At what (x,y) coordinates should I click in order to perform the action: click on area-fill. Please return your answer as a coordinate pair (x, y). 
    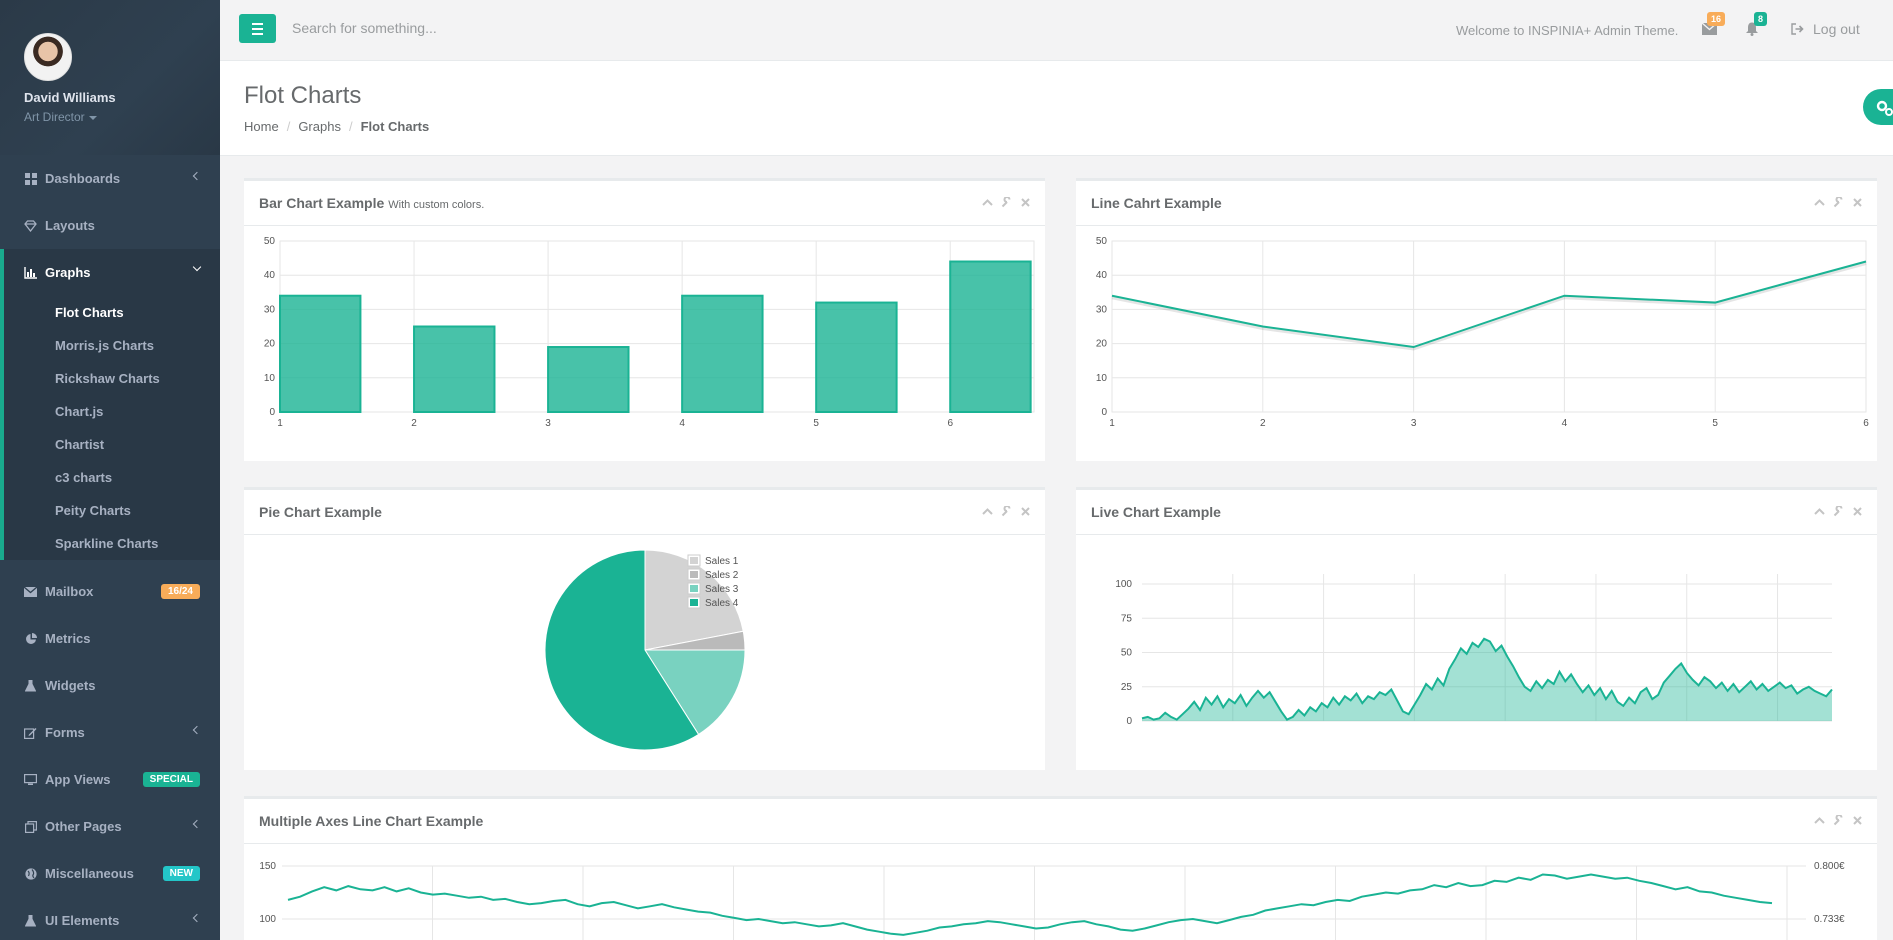
    Looking at the image, I should click on (1487, 679).